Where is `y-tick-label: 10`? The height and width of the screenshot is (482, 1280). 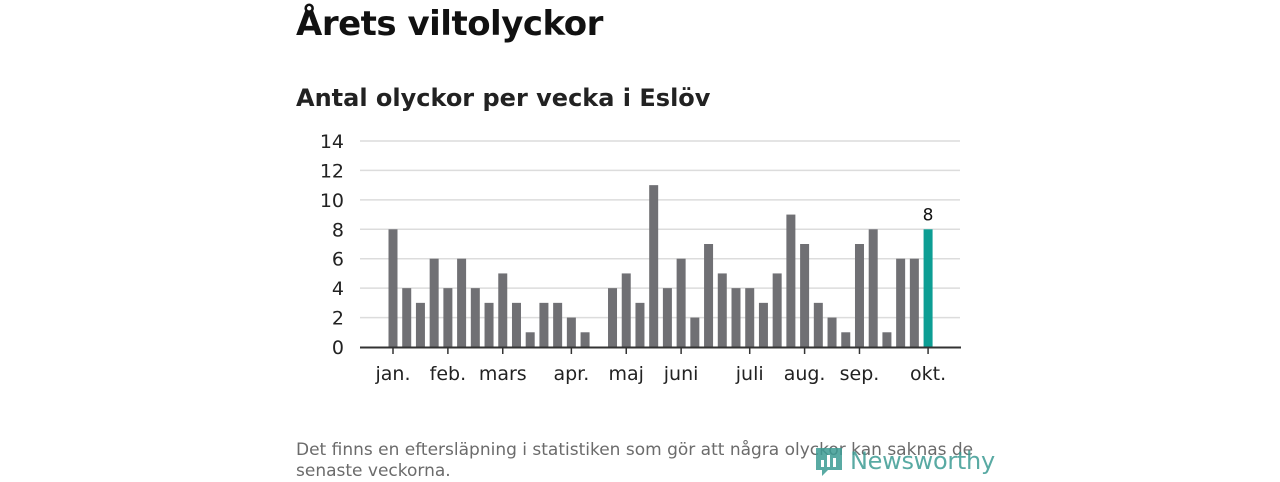 y-tick-label: 10 is located at coordinates (332, 201).